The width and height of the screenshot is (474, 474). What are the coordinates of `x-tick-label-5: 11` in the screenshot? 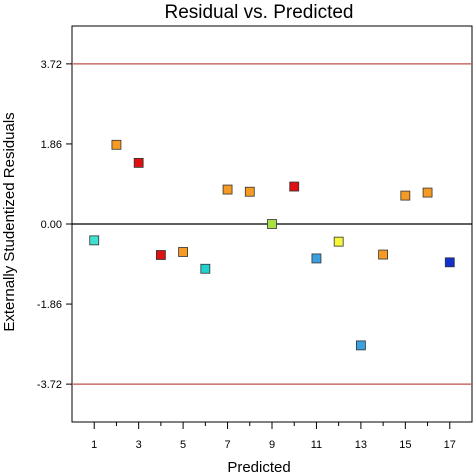 It's located at (316, 445).